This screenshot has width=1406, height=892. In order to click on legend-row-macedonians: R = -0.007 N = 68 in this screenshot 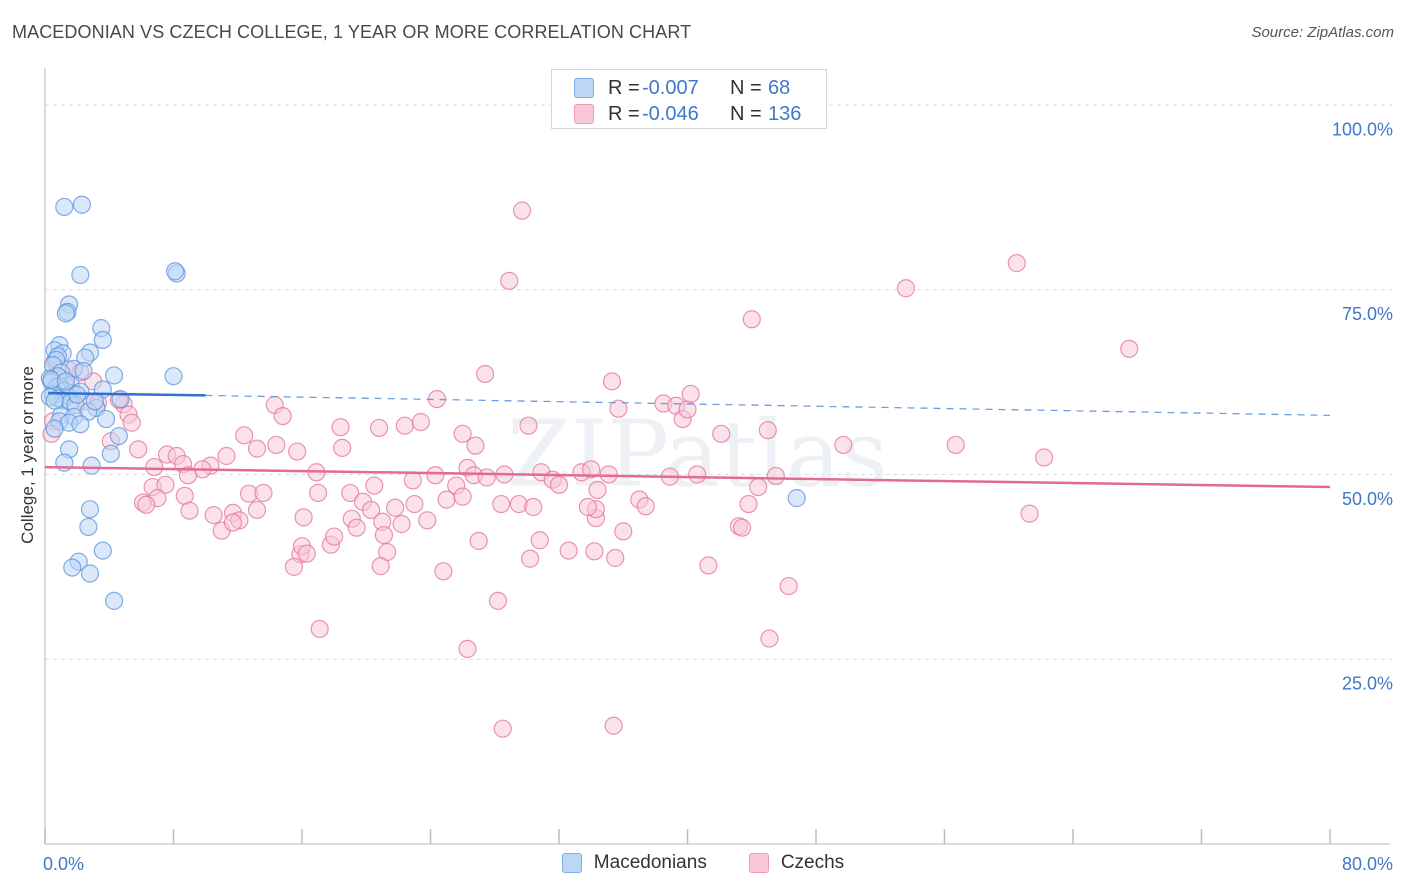, I will do `click(682, 88)`.